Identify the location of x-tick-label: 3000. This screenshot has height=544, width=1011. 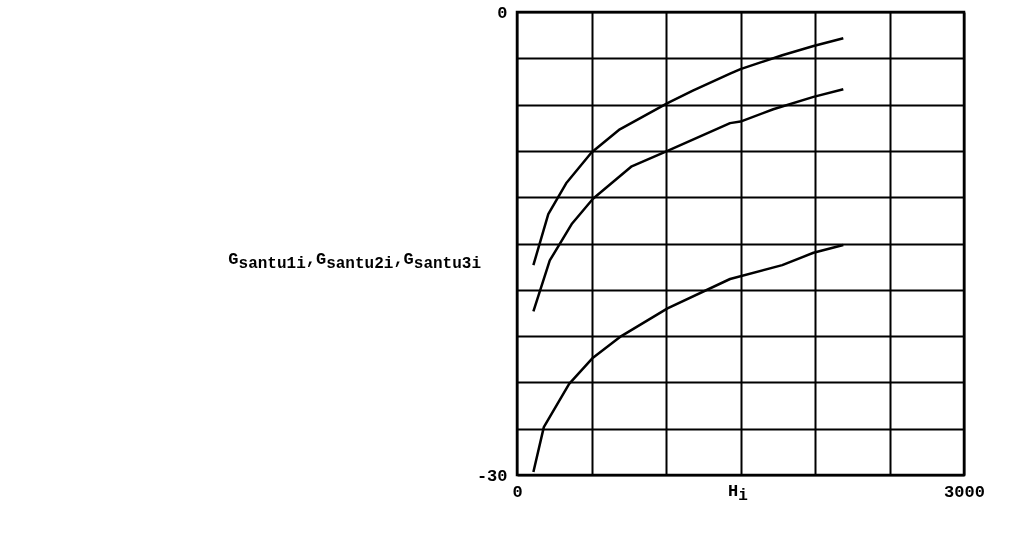
(964, 492).